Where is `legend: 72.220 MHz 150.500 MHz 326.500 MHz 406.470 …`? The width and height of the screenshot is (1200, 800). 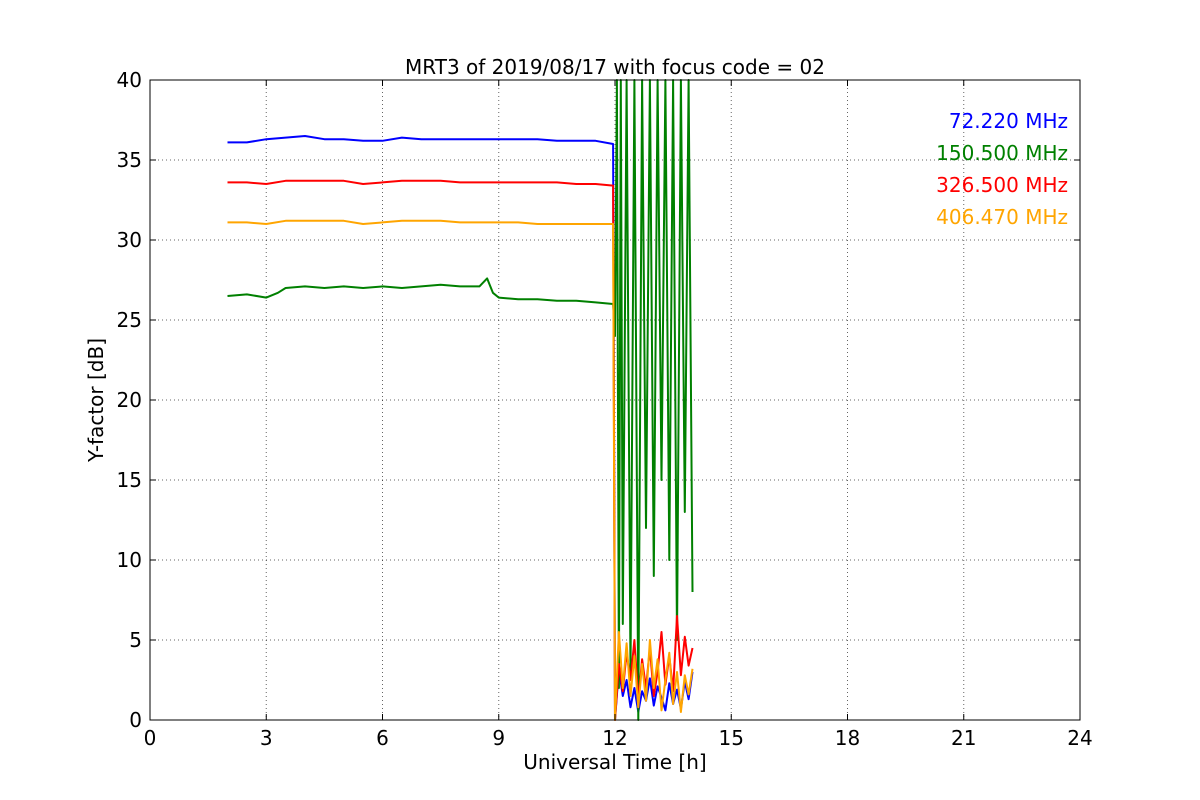
legend: 72.220 MHz 150.500 MHz 326.500 MHz 406.470 … is located at coordinates (1002, 169).